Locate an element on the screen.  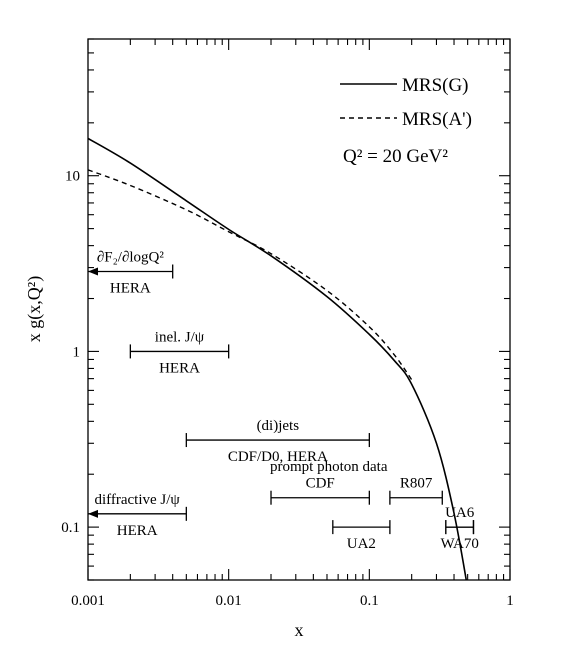
legend-label-series-1: MRS(A') is located at coordinates (437, 119).